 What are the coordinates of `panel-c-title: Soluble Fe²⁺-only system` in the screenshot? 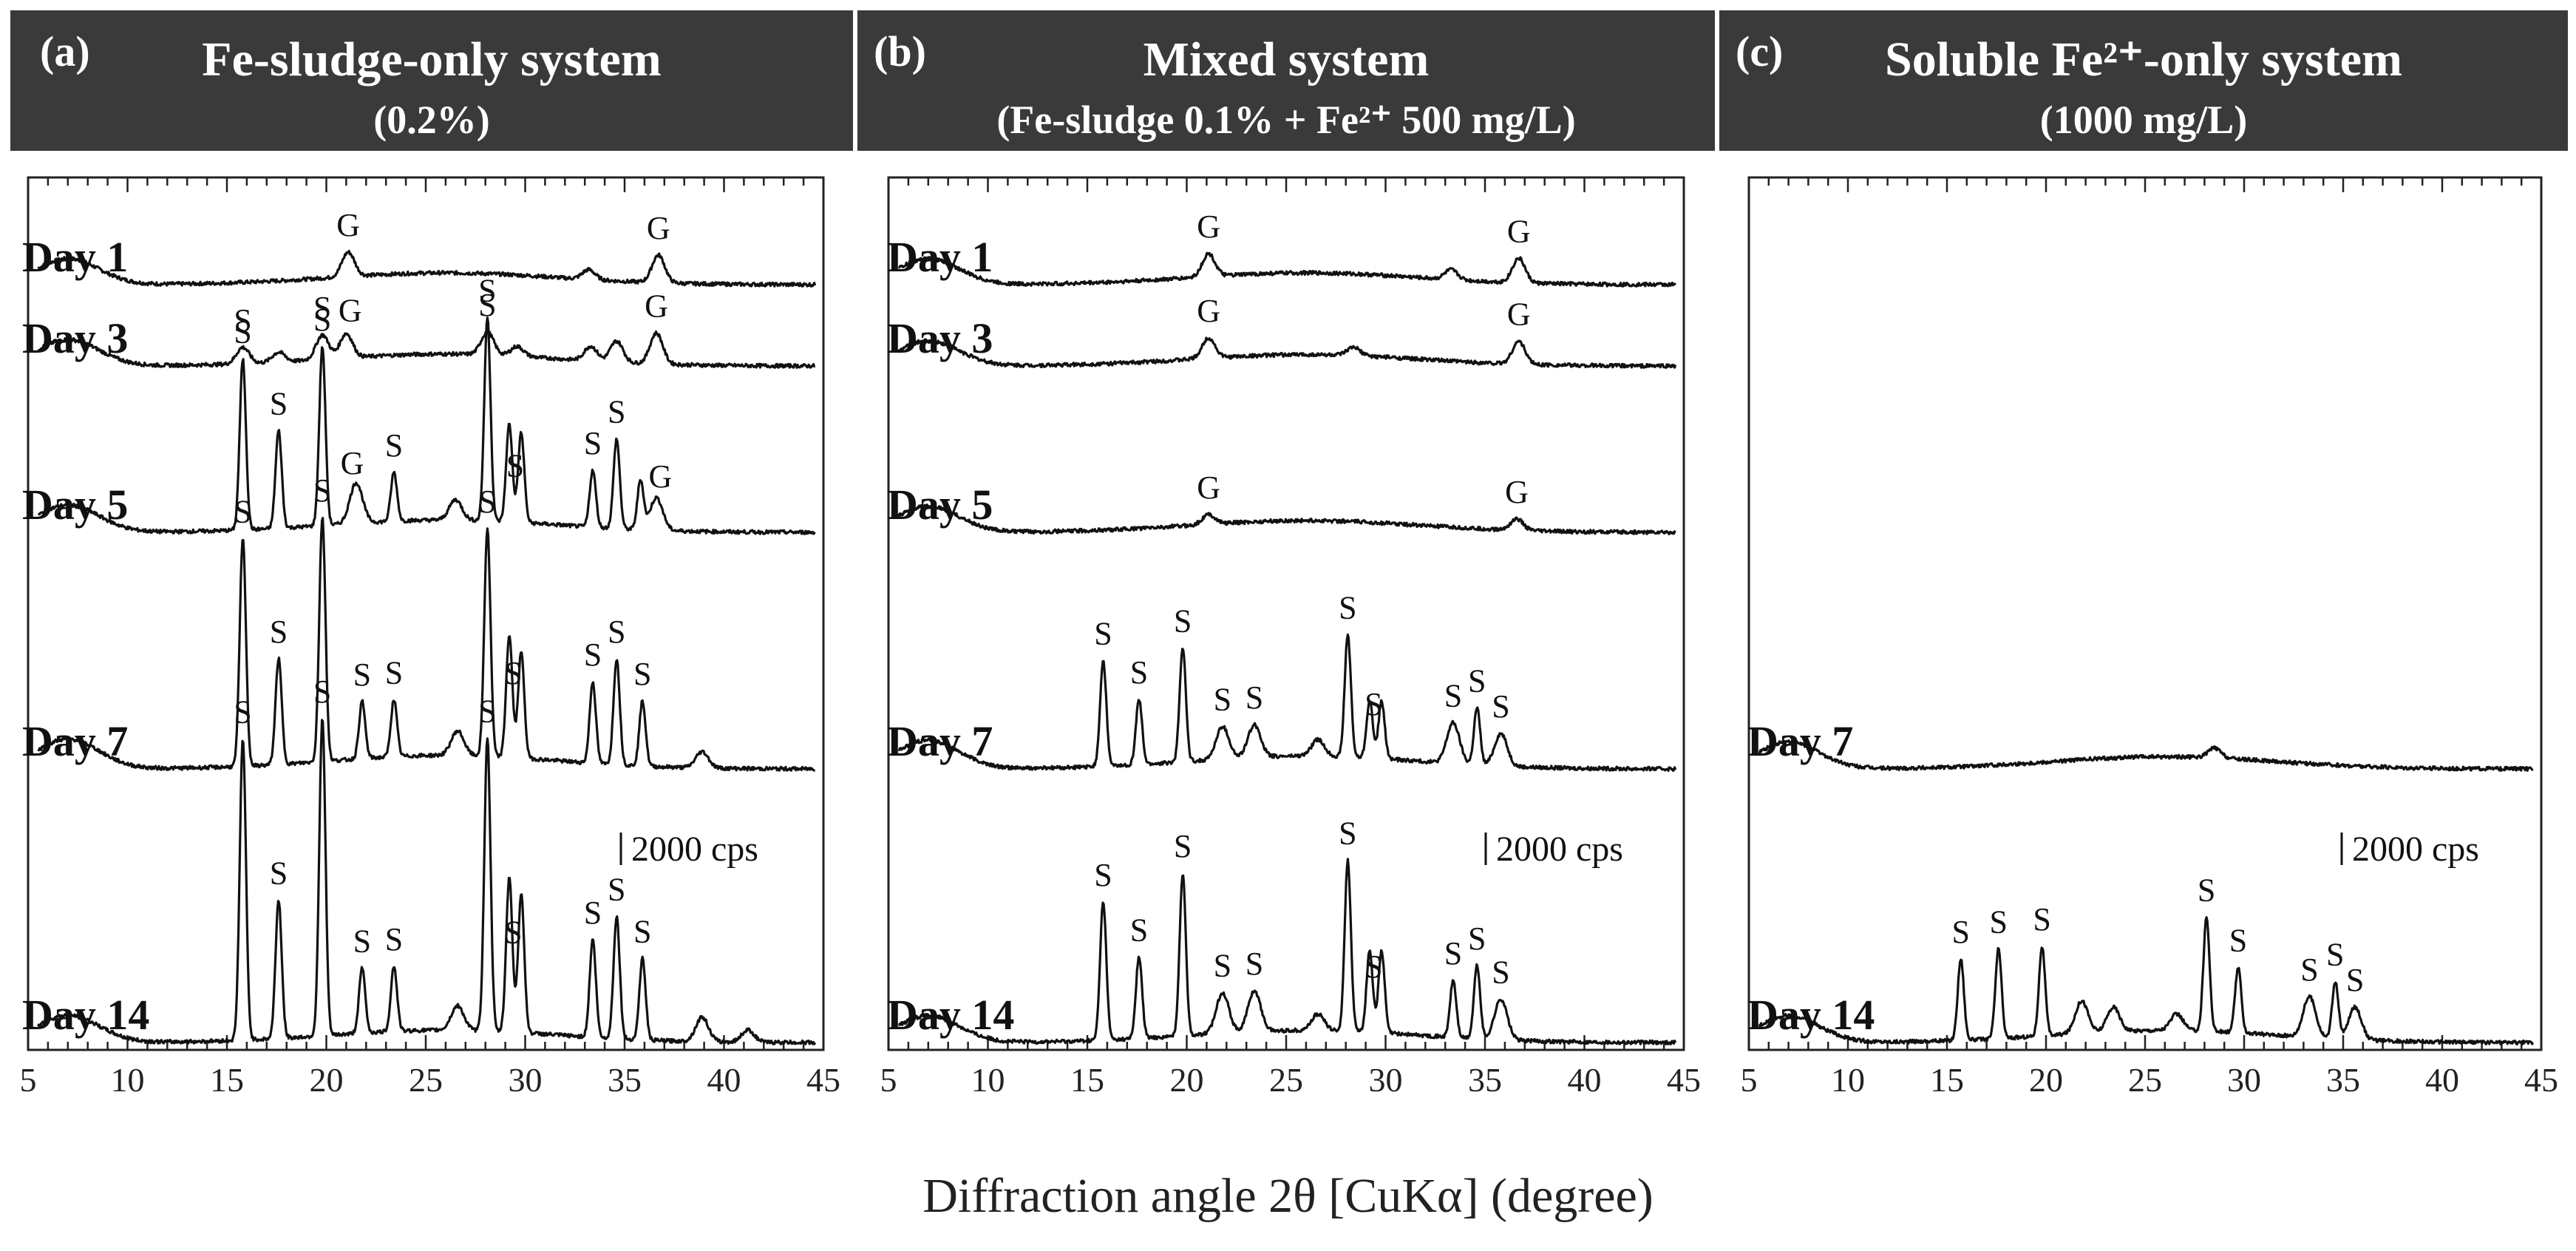 It's located at (2143, 60).